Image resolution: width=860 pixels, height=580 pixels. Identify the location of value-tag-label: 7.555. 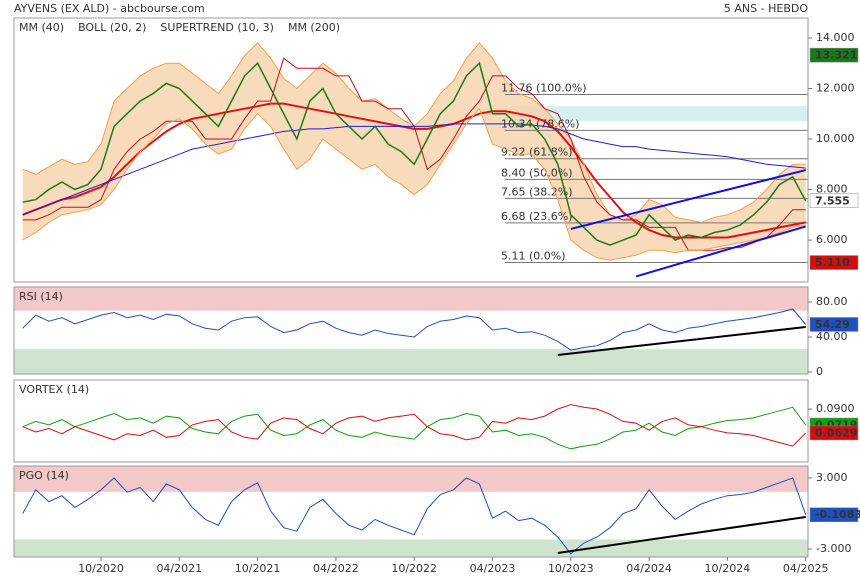
(832, 200).